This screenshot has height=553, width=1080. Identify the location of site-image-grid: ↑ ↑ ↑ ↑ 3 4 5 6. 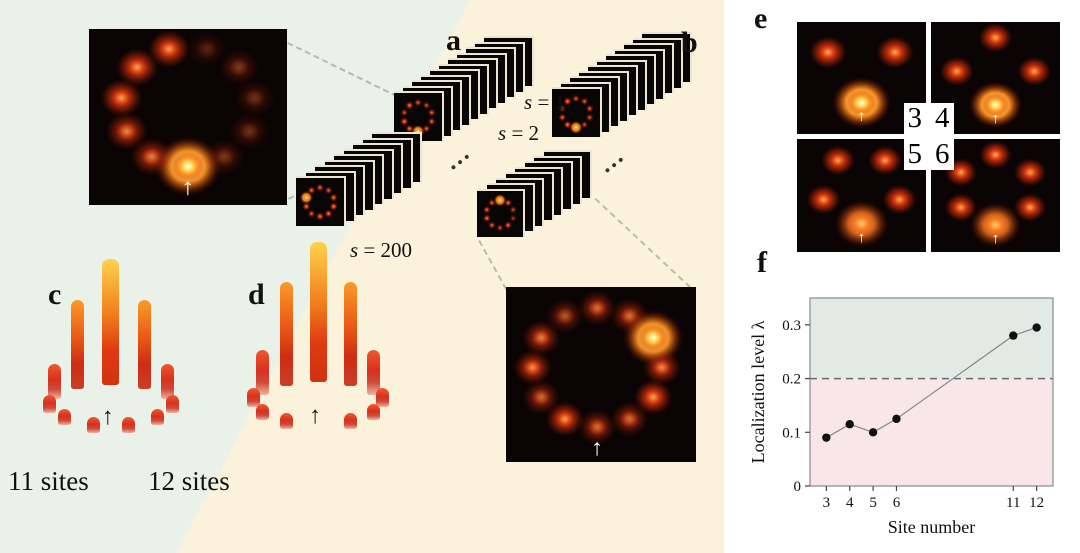
(928, 137).